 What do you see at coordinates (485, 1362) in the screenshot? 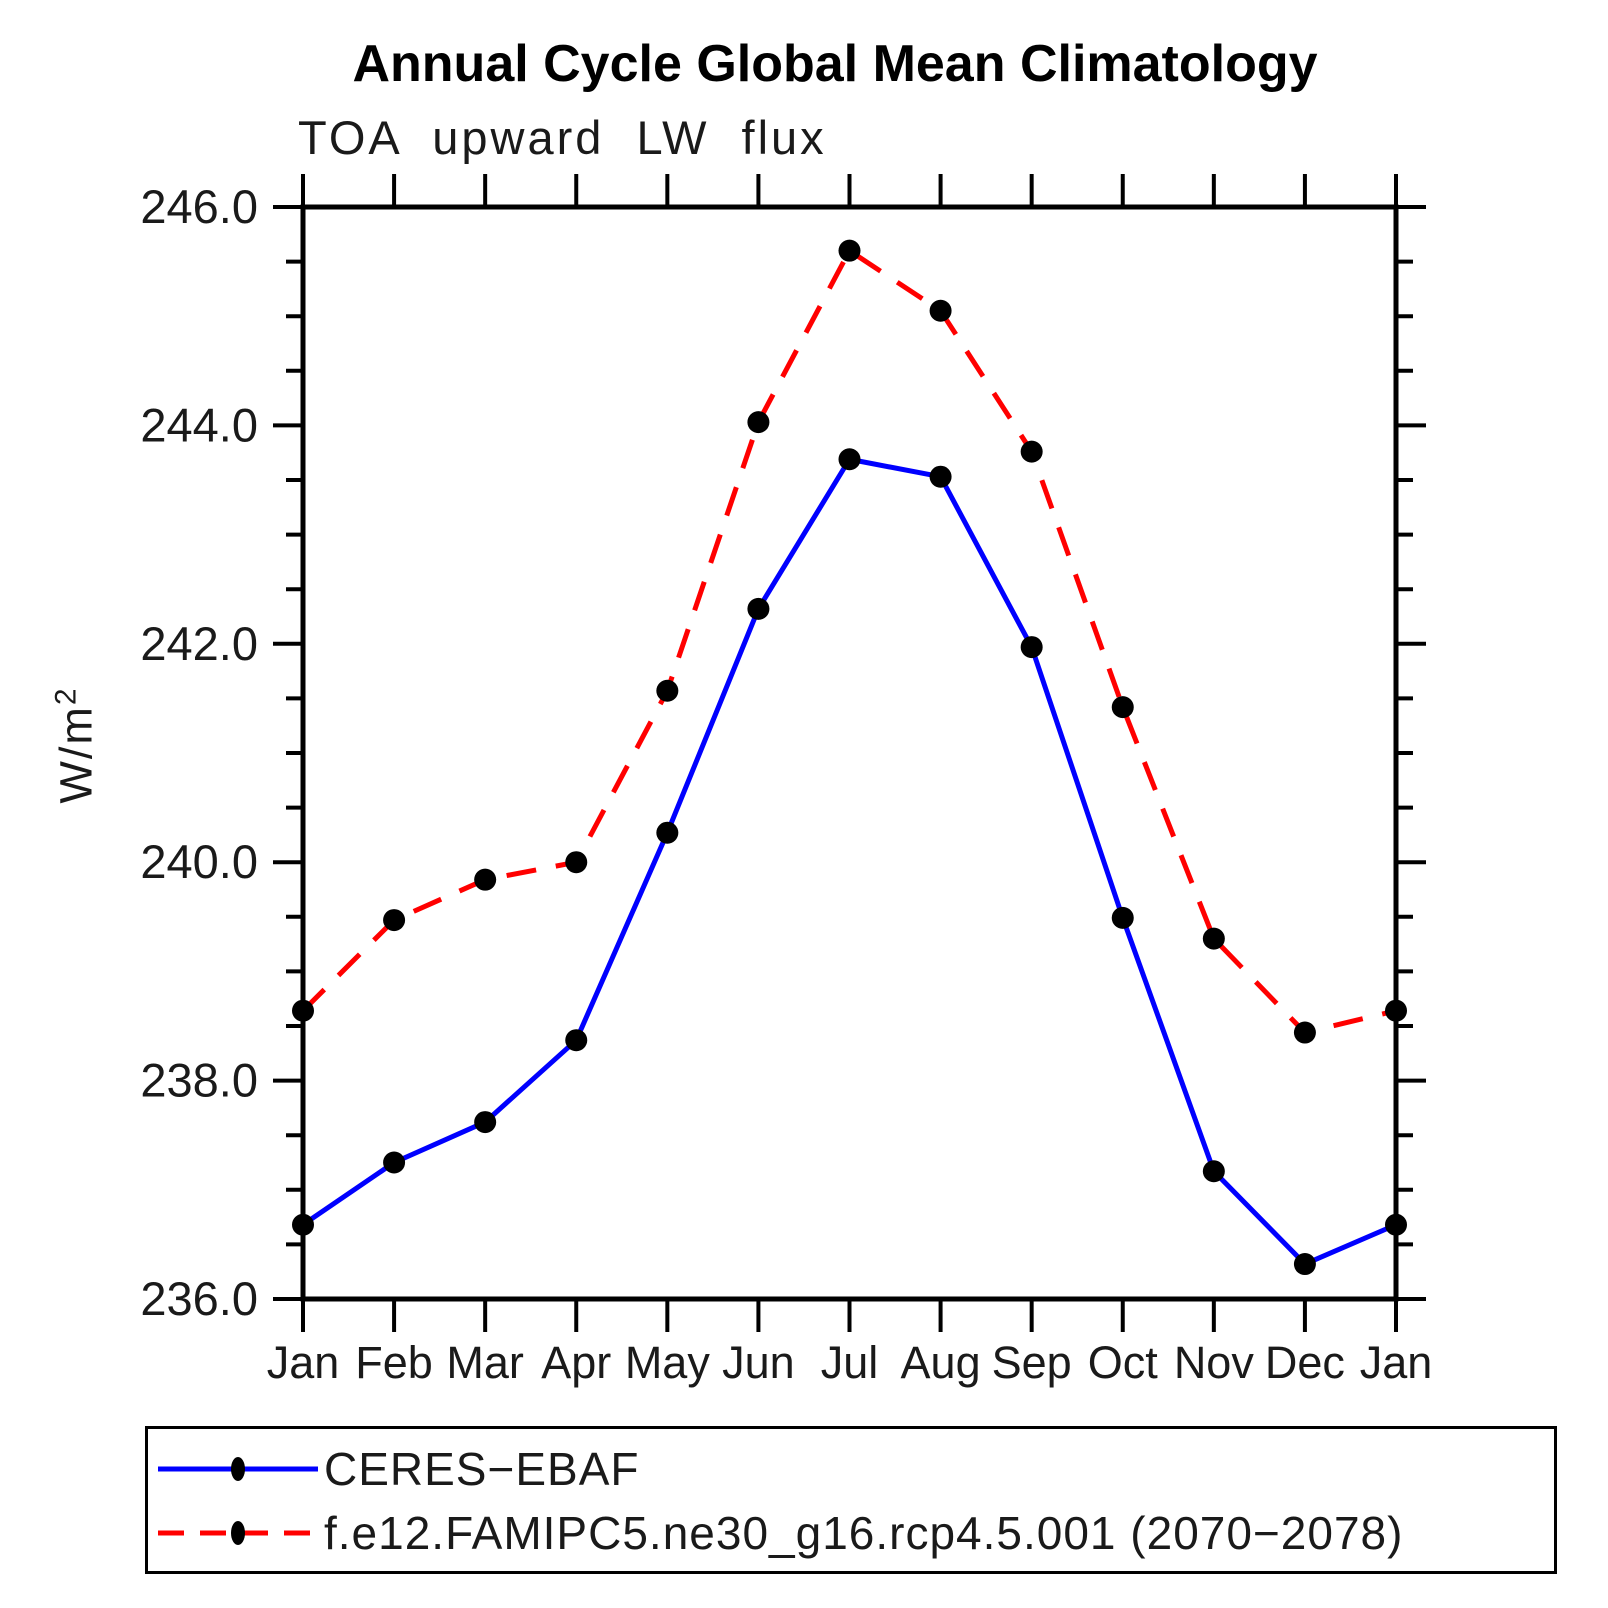
I see `x-tick-label: Mar` at bounding box center [485, 1362].